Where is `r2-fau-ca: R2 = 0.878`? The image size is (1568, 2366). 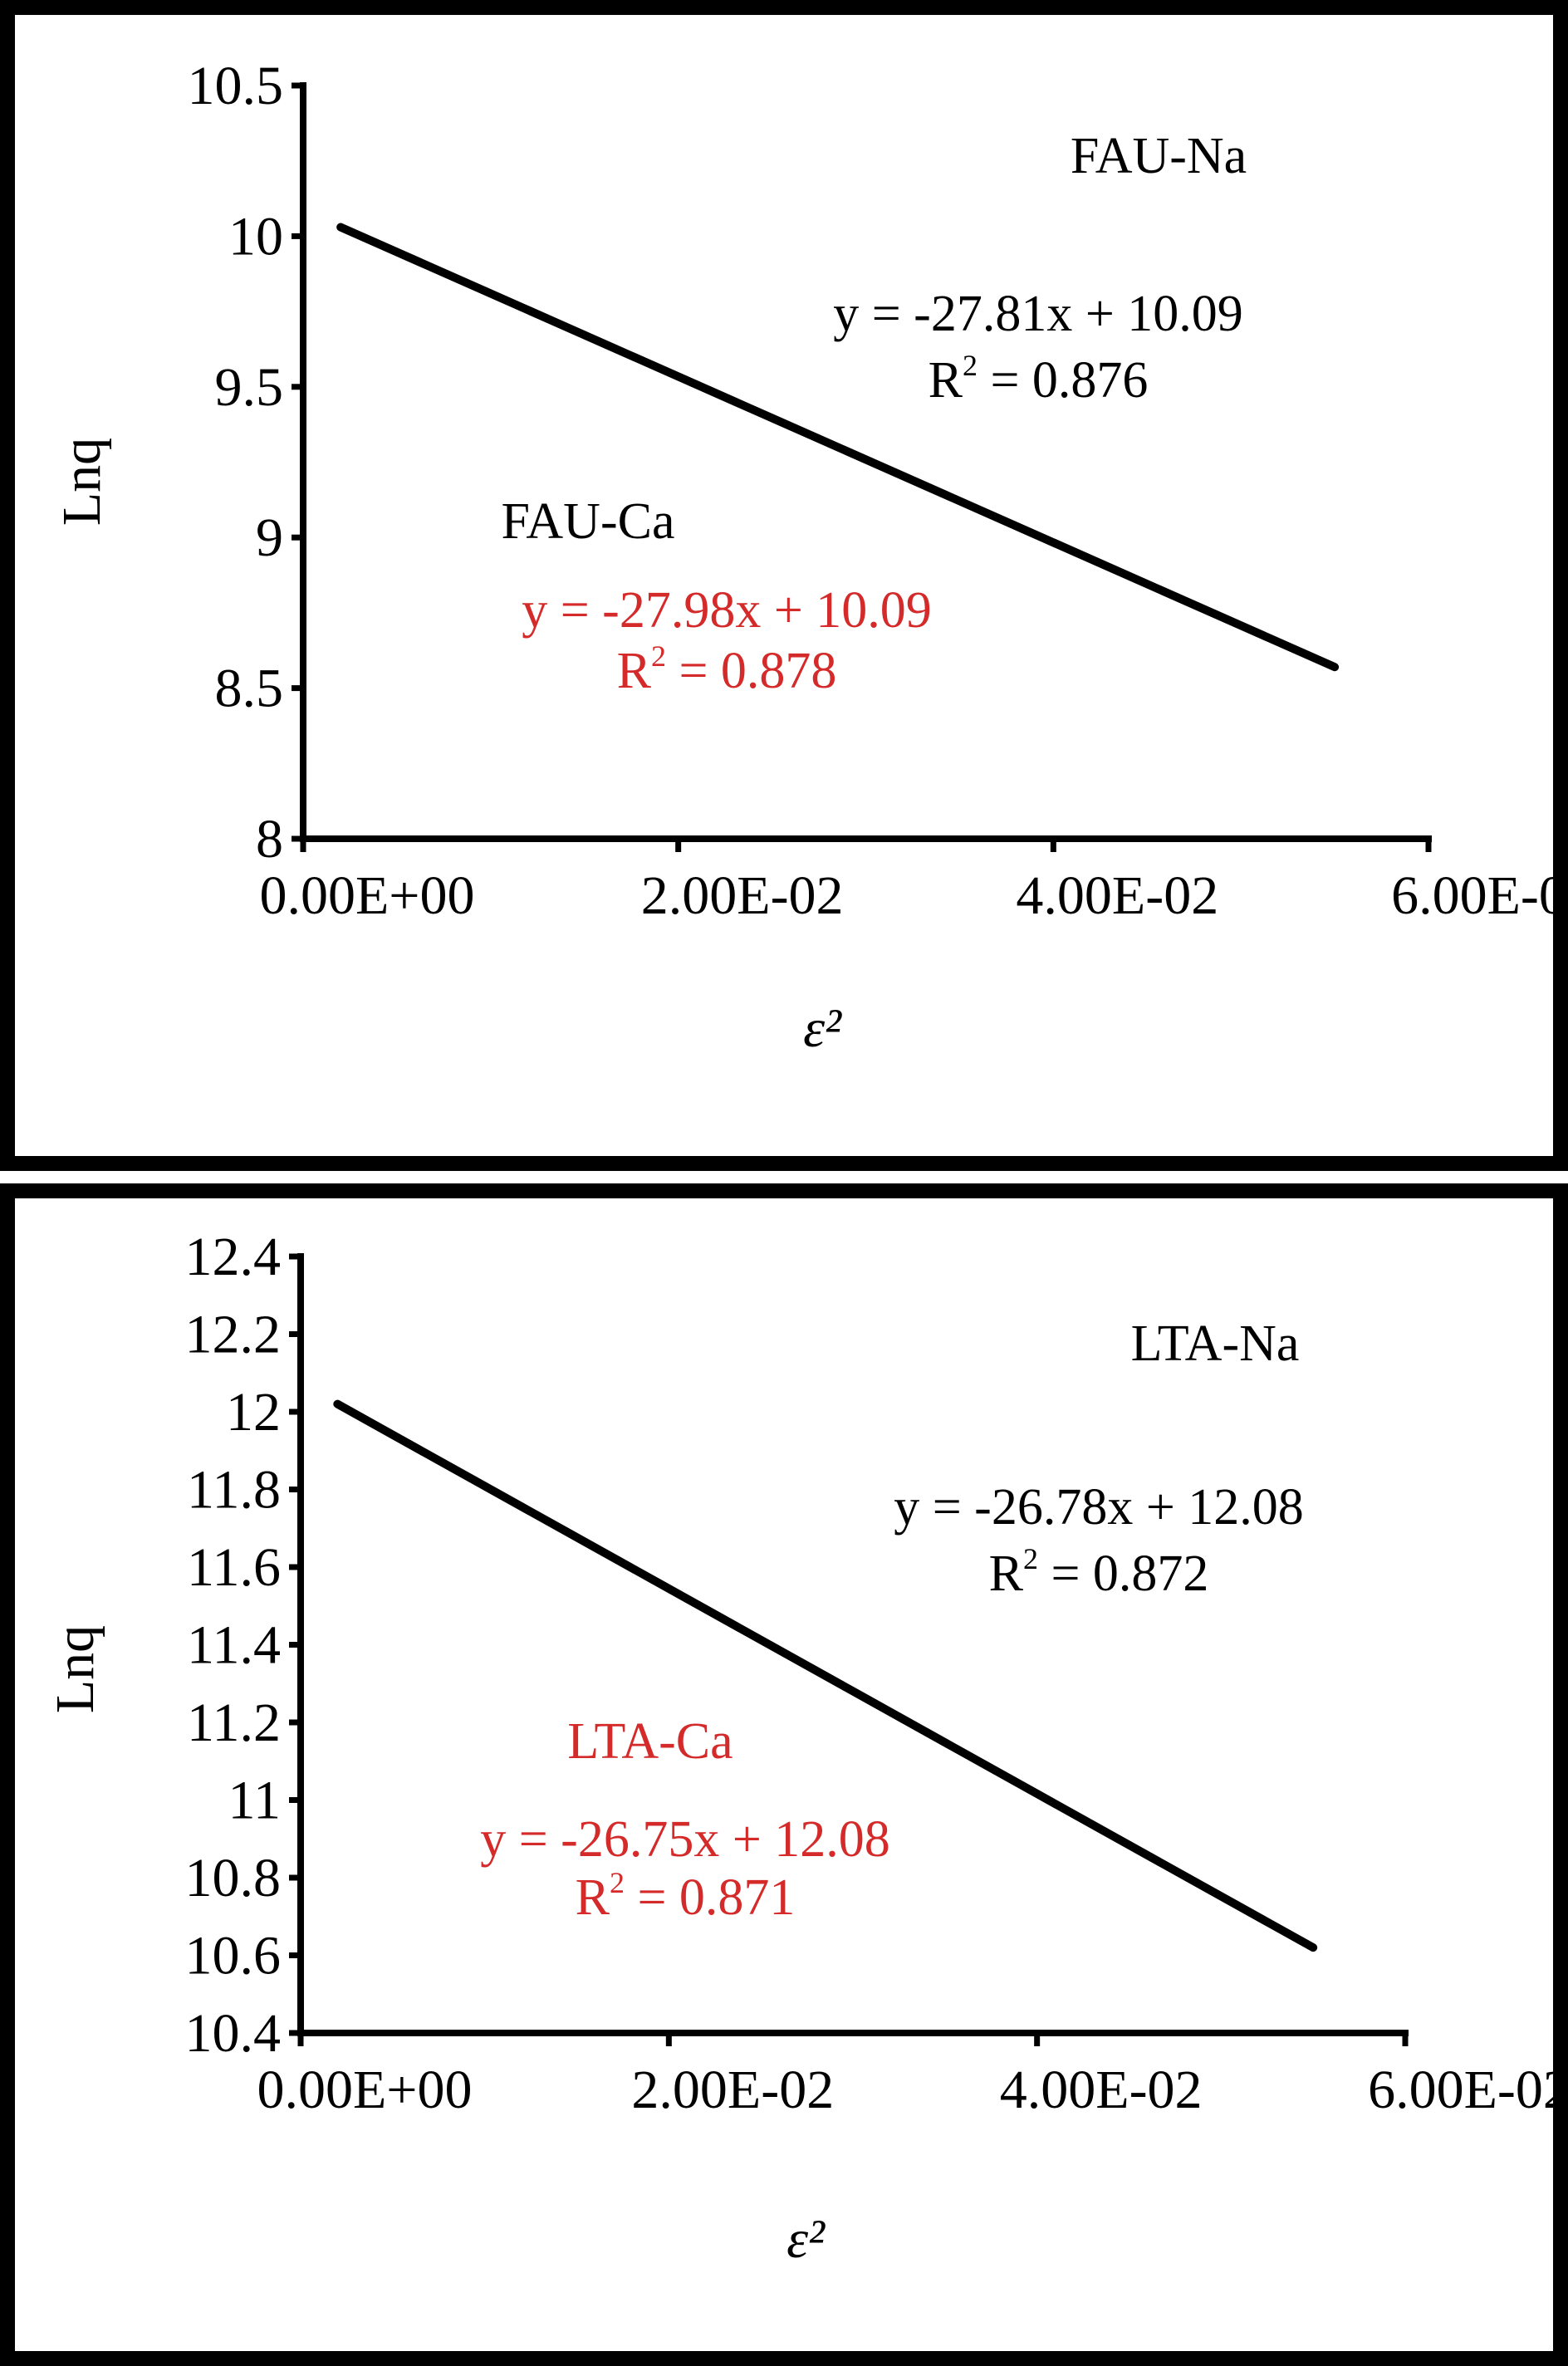 r2-fau-ca: R2 = 0.878 is located at coordinates (727, 669).